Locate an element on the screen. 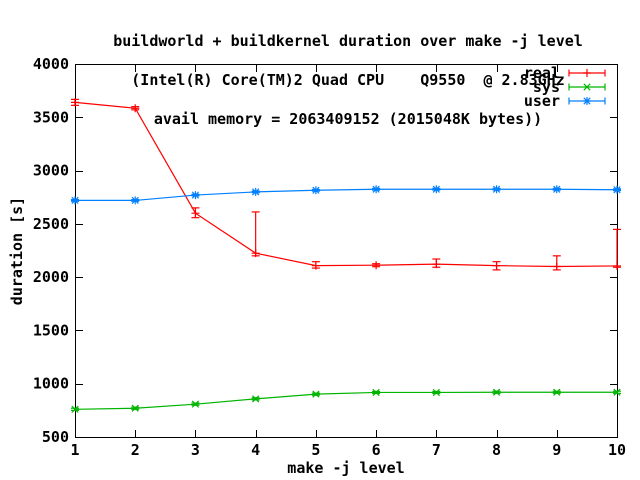  x-tick-label-7: 7 is located at coordinates (436, 450).